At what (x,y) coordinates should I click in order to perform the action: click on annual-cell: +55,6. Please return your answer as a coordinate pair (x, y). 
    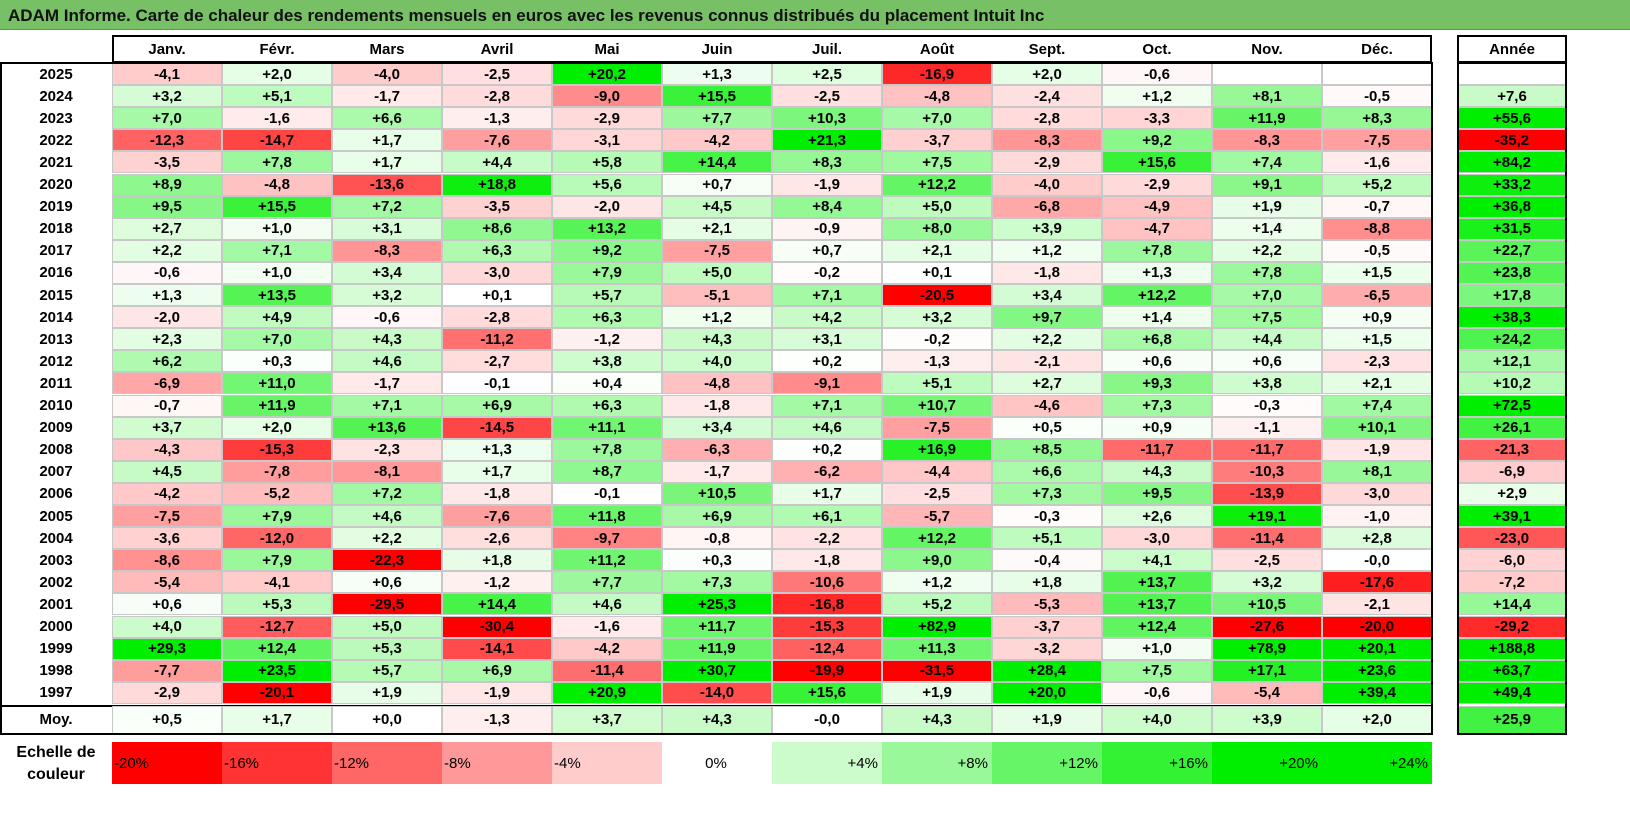
    Looking at the image, I should click on (1512, 118).